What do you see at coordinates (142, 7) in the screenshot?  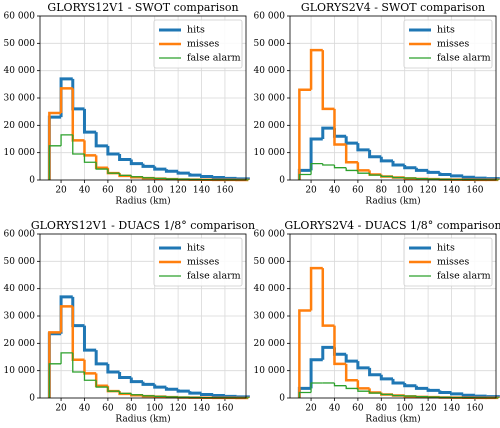 I see `chart-title: GLORYS12V1 - SWOT comparison` at bounding box center [142, 7].